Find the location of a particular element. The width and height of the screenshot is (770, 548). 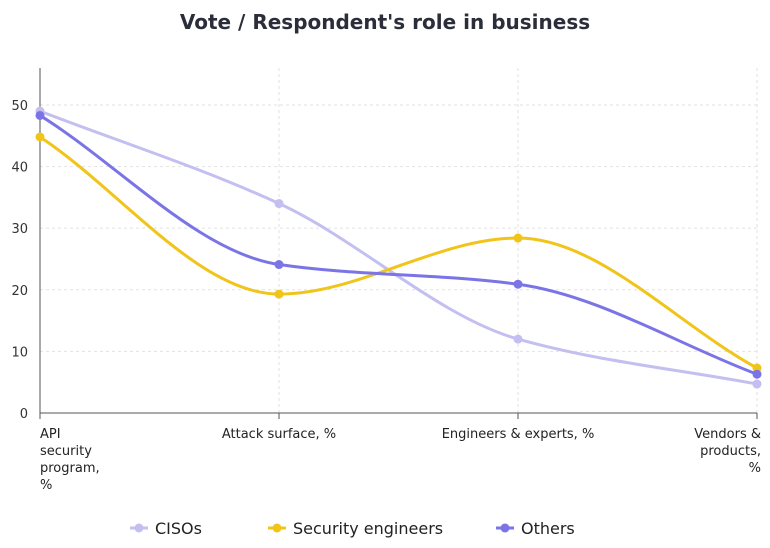

legend-swatch-dot-others is located at coordinates (505, 528).